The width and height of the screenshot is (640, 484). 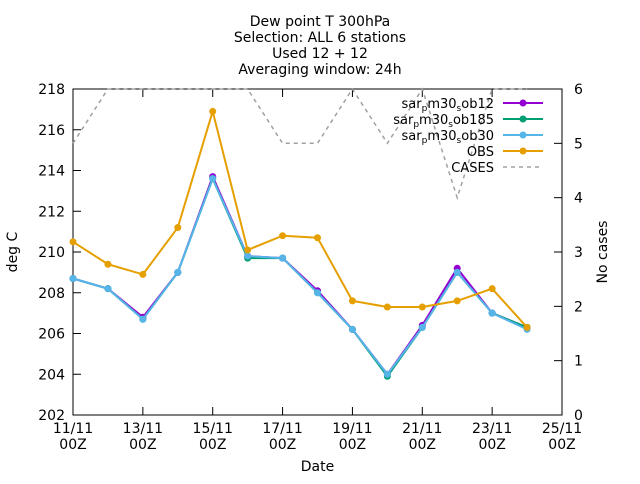 I want to click on y-tick-label: 210, so click(x=51, y=253).